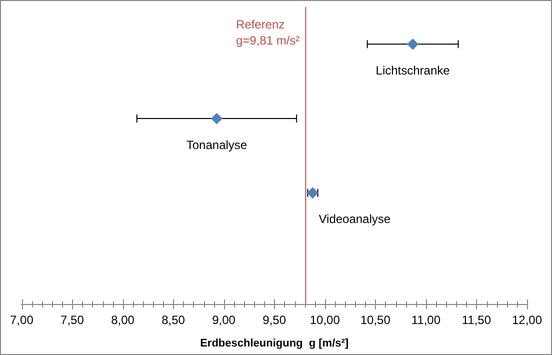  Describe the element at coordinates (426, 319) in the screenshot. I see `x-tick-label: 11,00` at that location.